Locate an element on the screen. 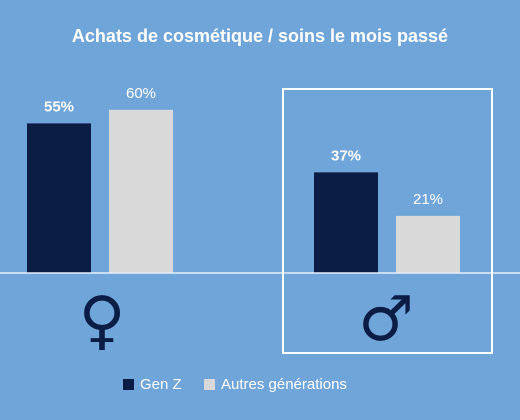 This screenshot has width=520, height=420. legend-swatch-gen-z is located at coordinates (128, 384).